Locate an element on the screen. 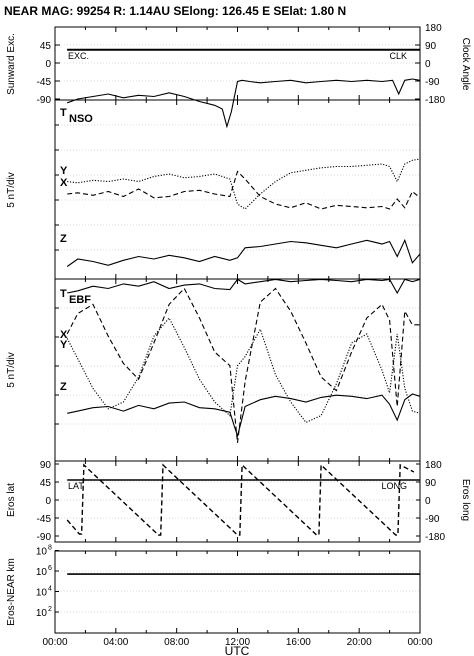 This screenshot has width=474, height=656. exc-annotation: EXC. is located at coordinates (78, 56).